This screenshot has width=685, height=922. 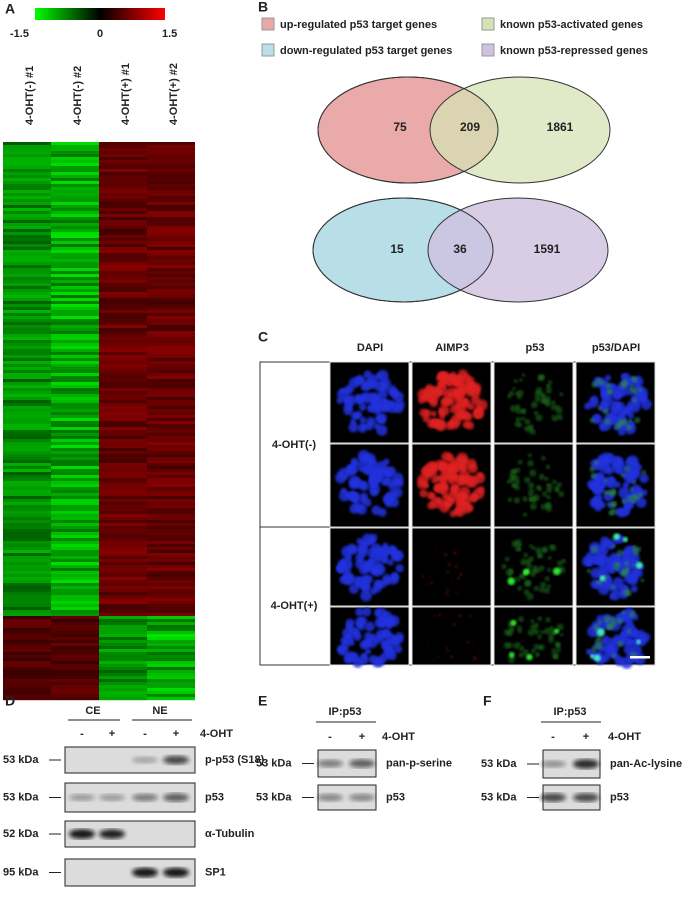 I want to click on band, so click(x=362, y=797).